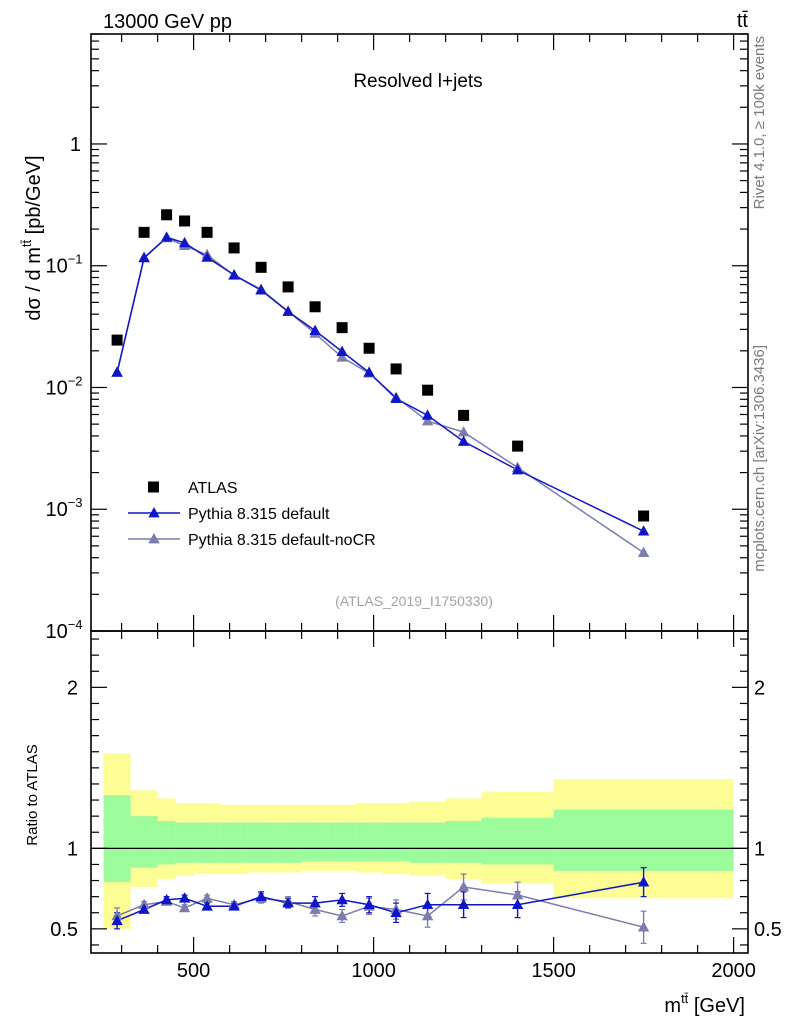  Describe the element at coordinates (213, 488) in the screenshot. I see `legend-label-atlas: ATLAS` at that location.